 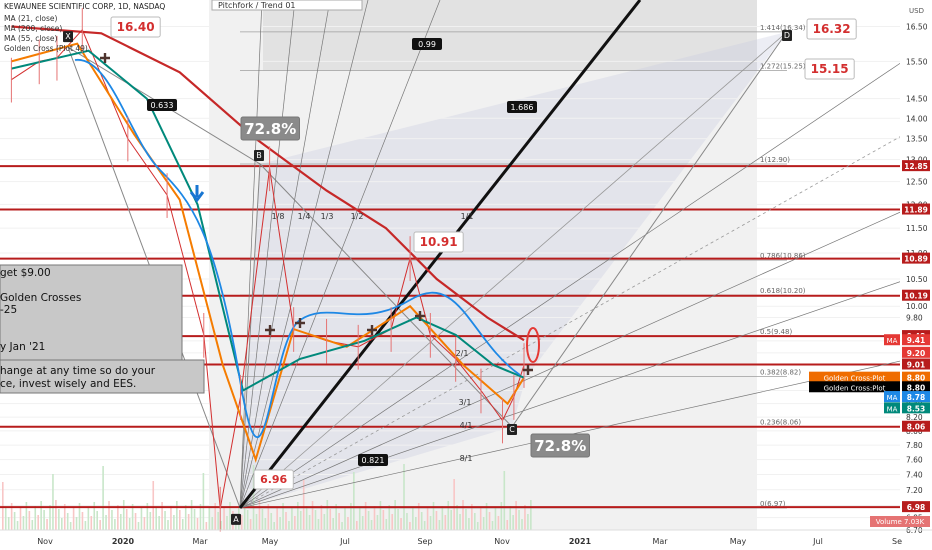 I want to click on price-badge: 11.89, so click(x=916, y=209).